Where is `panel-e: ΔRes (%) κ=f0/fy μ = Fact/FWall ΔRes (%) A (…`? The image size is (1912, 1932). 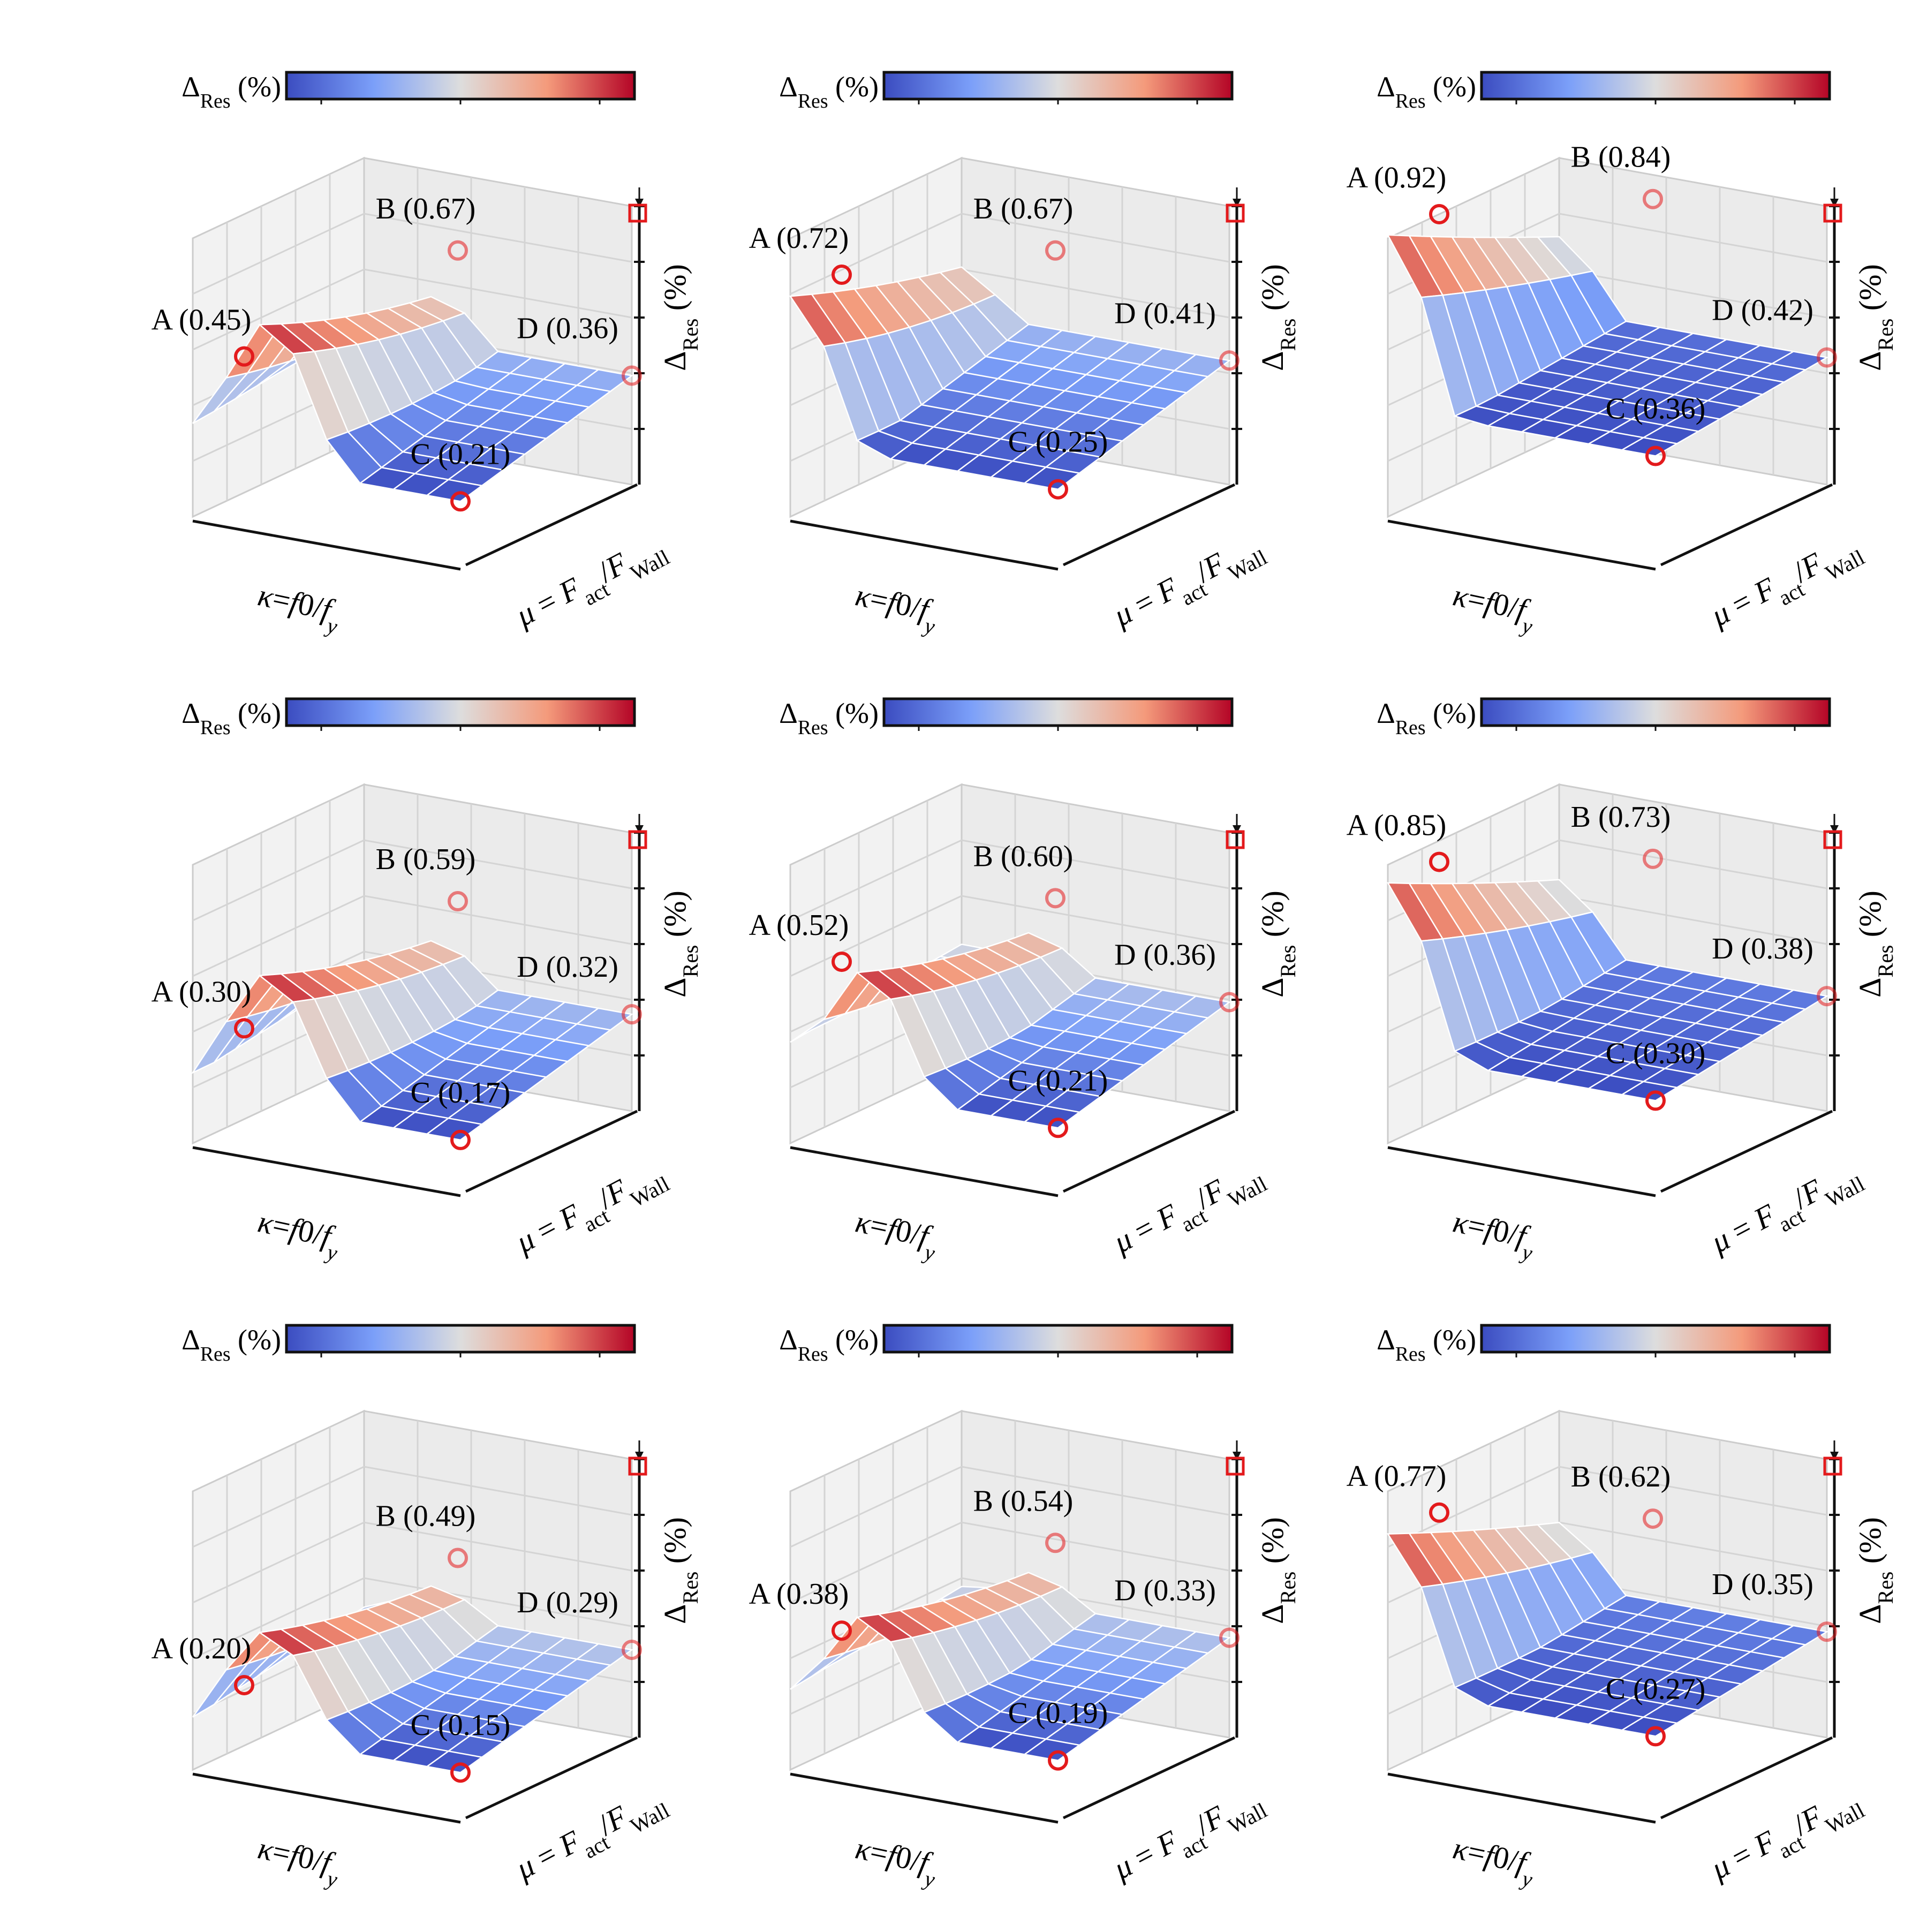 panel-e: ΔRes (%) κ=f0/fy μ = Fact/FWall ΔRes (%) A (… is located at coordinates (1025, 983).